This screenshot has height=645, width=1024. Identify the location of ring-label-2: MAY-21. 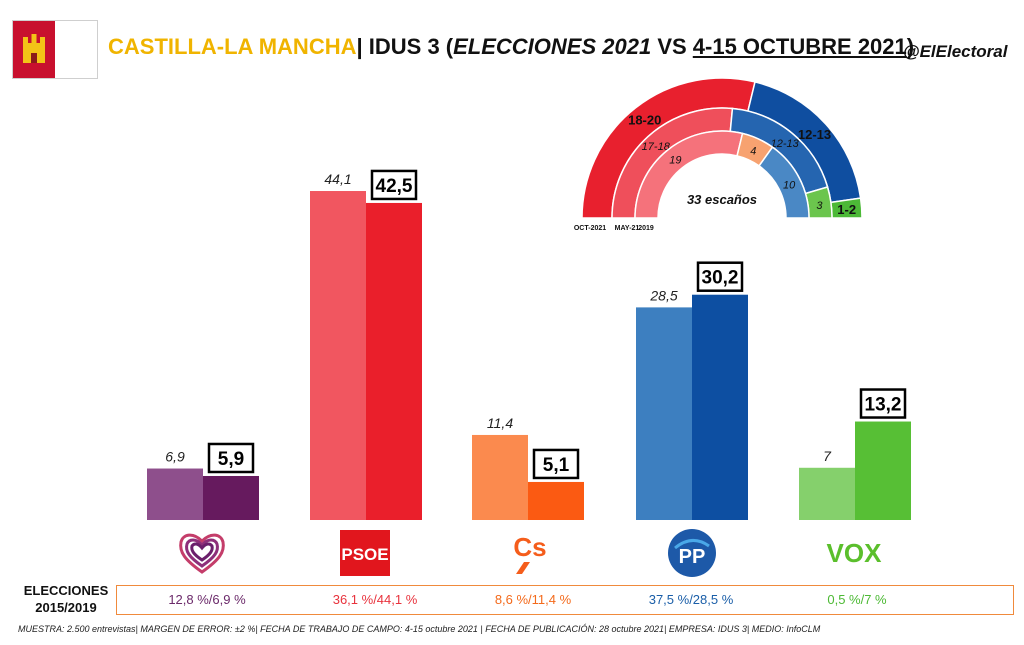
(627, 228).